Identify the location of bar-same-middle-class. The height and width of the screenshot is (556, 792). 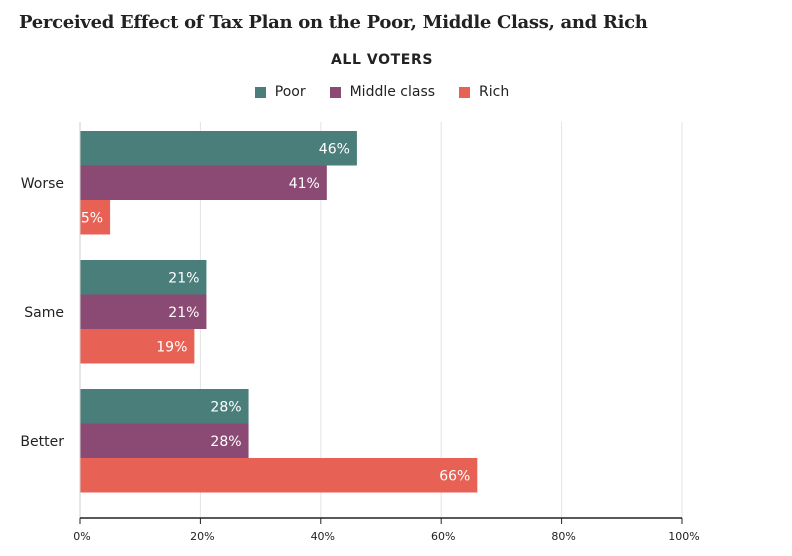
(143, 311).